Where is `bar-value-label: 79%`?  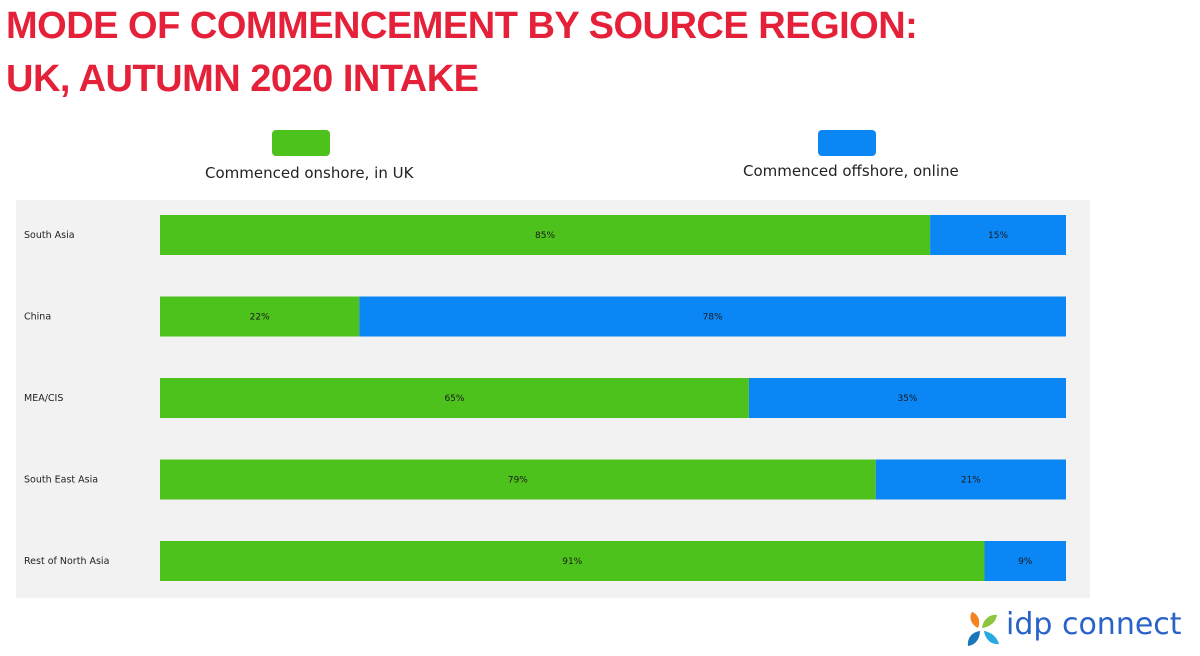 bar-value-label: 79% is located at coordinates (518, 481).